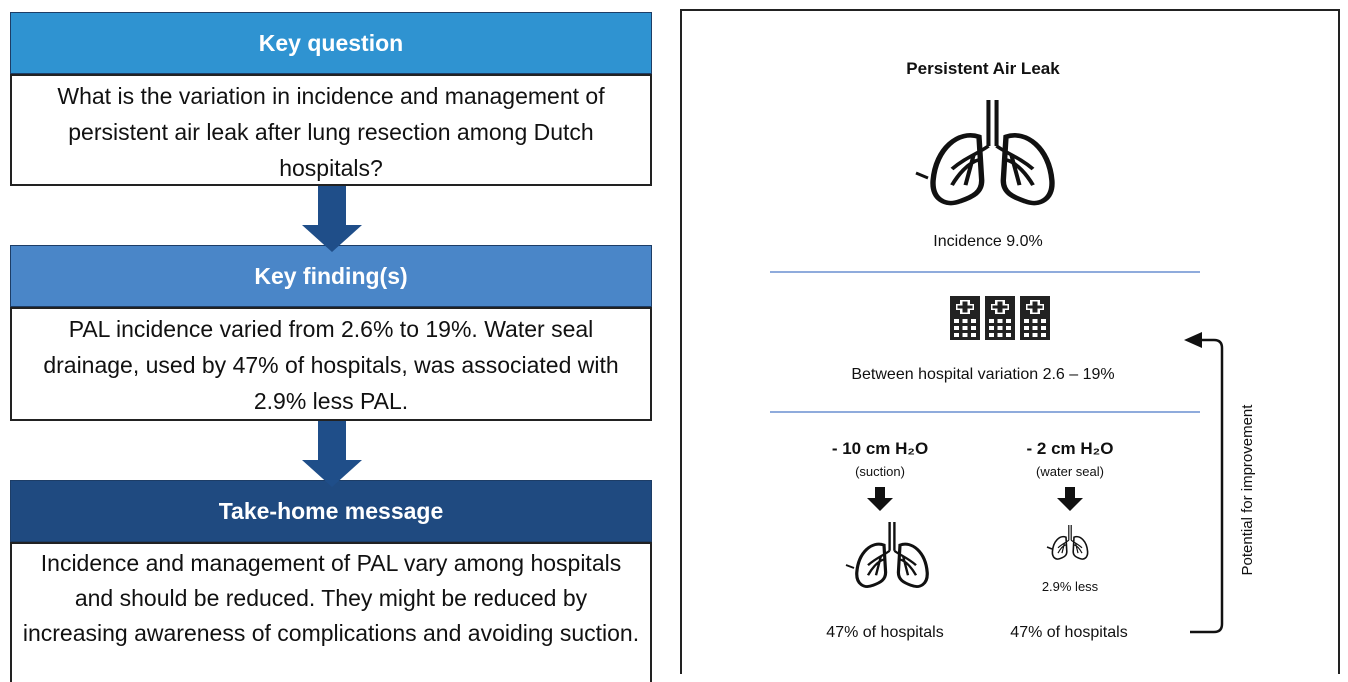  Describe the element at coordinates (331, 511) in the screenshot. I see `take-home-title: Take-home message` at that location.